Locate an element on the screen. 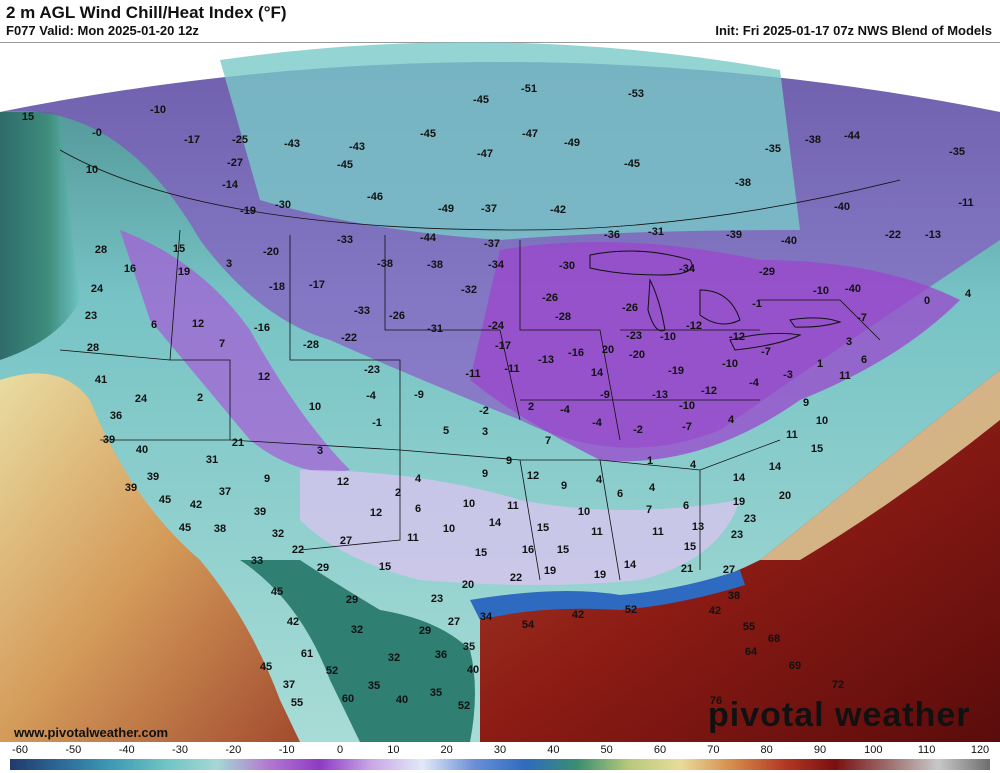  temperature-value: -28 is located at coordinates (311, 345).